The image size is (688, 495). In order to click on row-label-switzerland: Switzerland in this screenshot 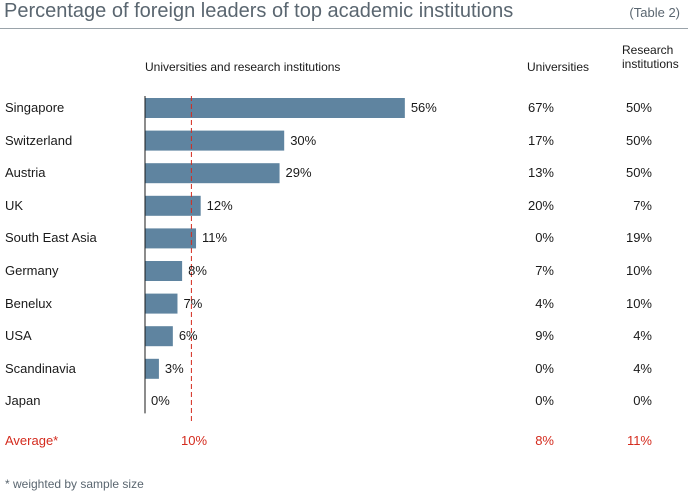, I will do `click(39, 140)`.